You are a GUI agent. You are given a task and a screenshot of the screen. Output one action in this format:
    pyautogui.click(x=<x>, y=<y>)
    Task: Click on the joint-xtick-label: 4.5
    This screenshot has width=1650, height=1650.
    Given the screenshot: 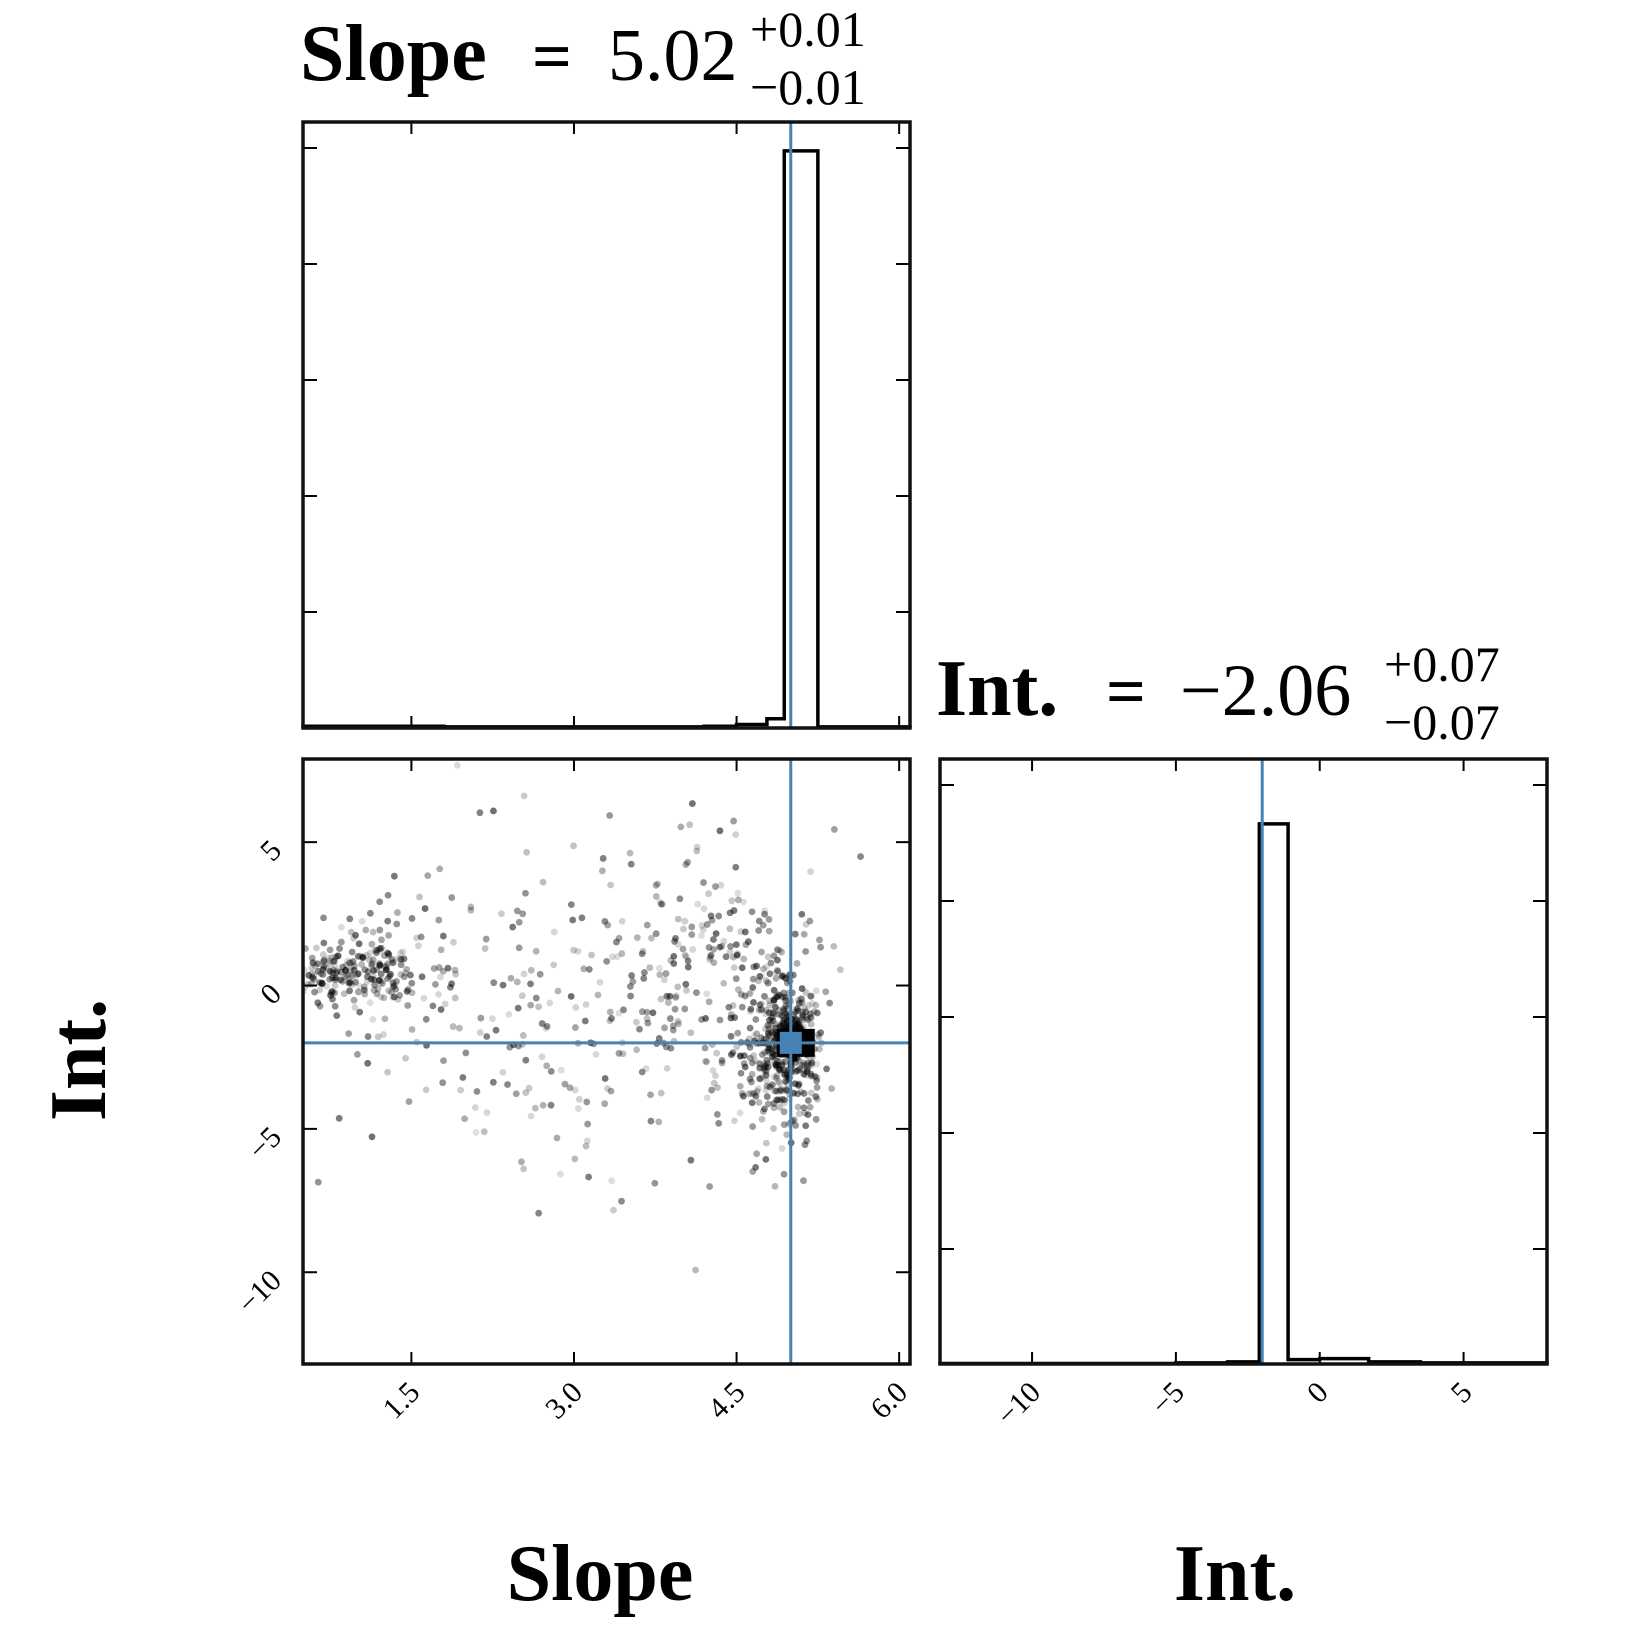 What is the action you would take?
    pyautogui.click(x=727, y=1401)
    